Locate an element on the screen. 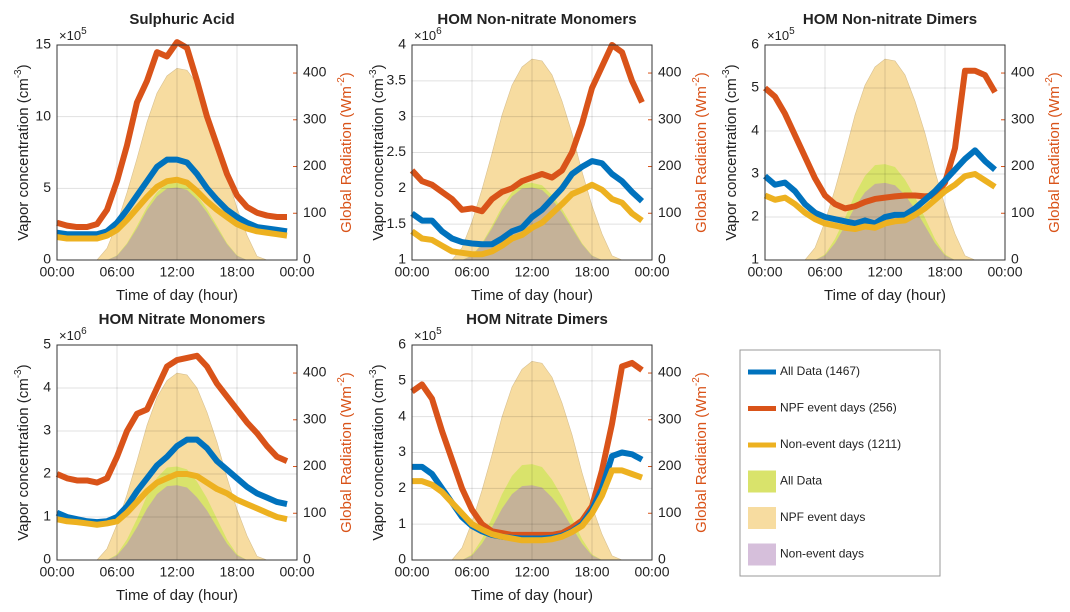 Image resolution: width=1070 pixels, height=612 pixels. y-scale-label: ×10⁶ is located at coordinates (428, 35).